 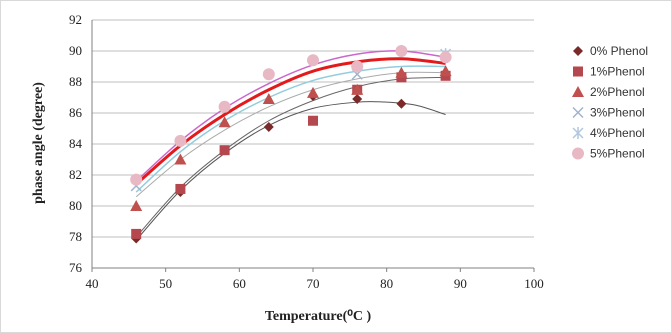 What do you see at coordinates (578, 51) in the screenshot?
I see `legend-marker-0-phenol` at bounding box center [578, 51].